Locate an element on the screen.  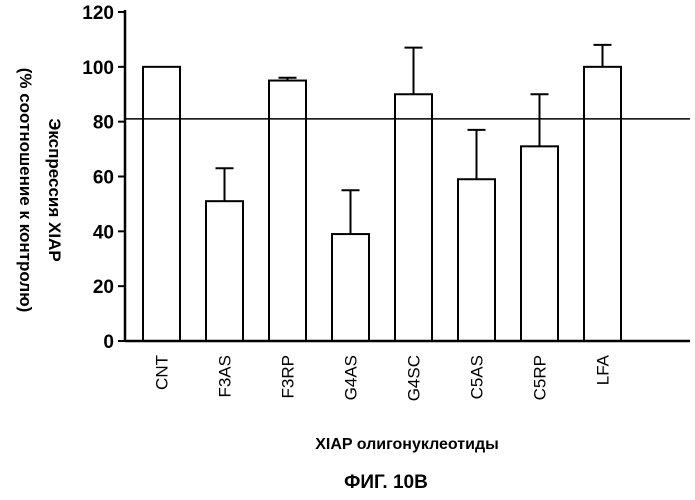
category-label-G4AS: G4AS is located at coordinates (351, 377).